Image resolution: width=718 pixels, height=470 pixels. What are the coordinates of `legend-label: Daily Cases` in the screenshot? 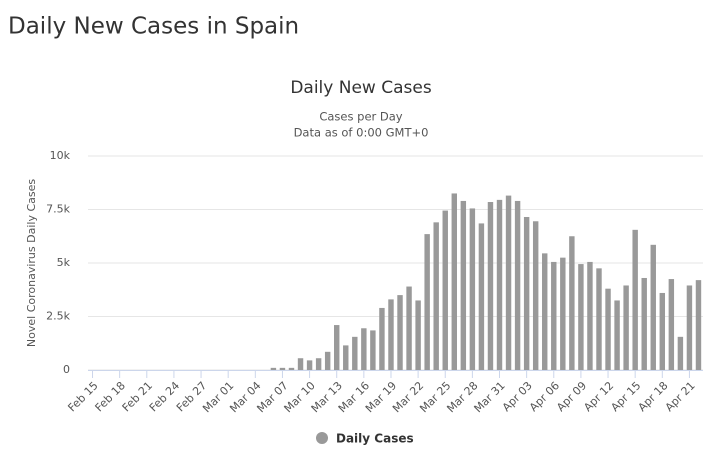 It's located at (375, 439).